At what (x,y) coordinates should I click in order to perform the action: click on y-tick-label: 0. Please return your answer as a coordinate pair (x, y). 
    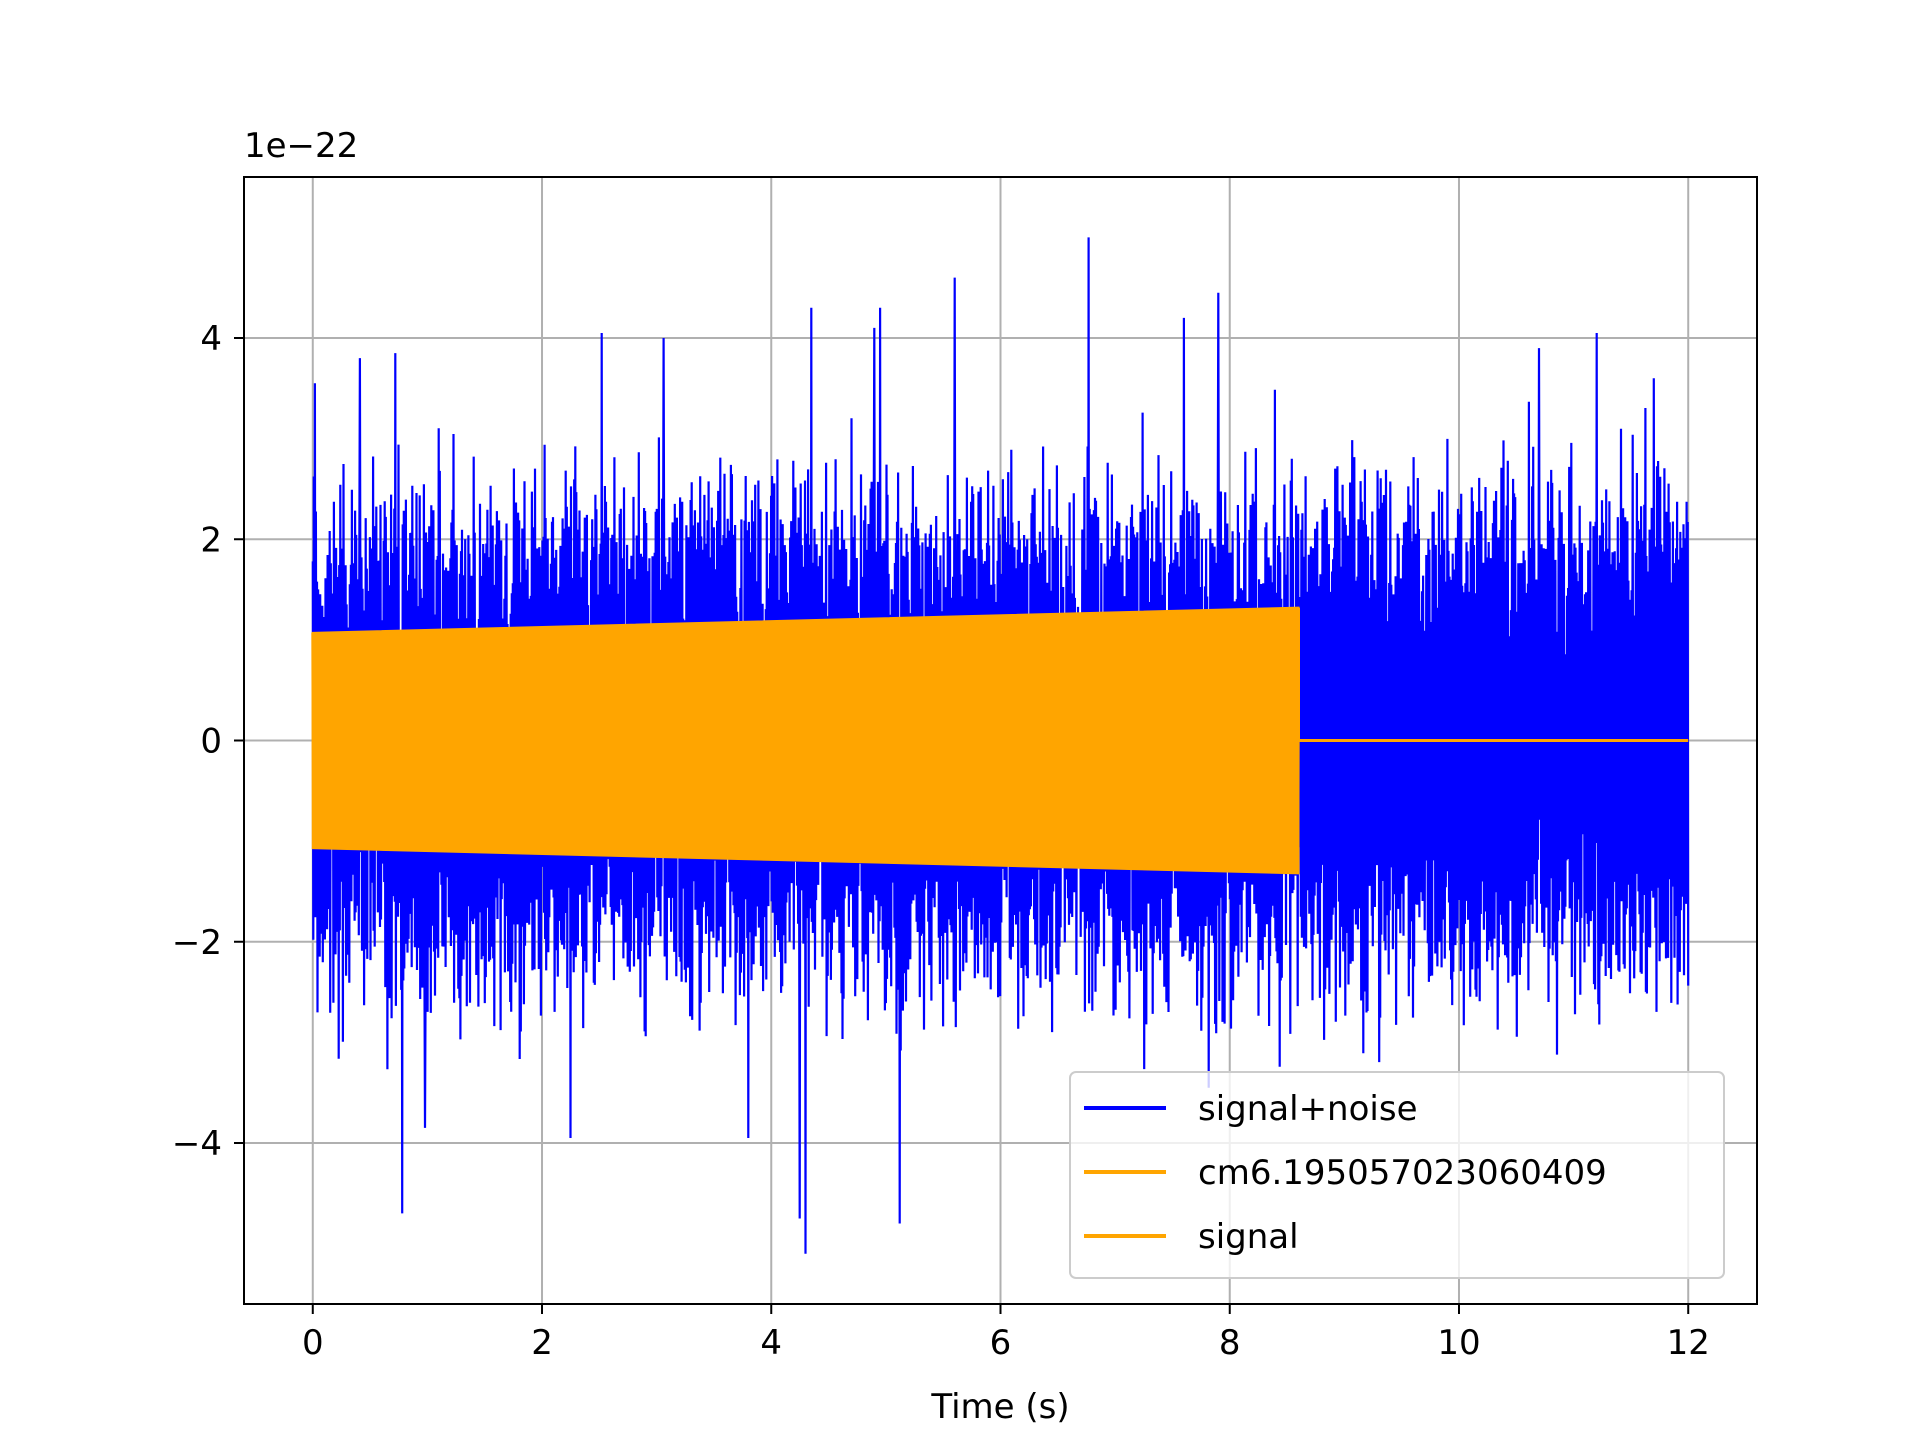
    Looking at the image, I should click on (211, 742).